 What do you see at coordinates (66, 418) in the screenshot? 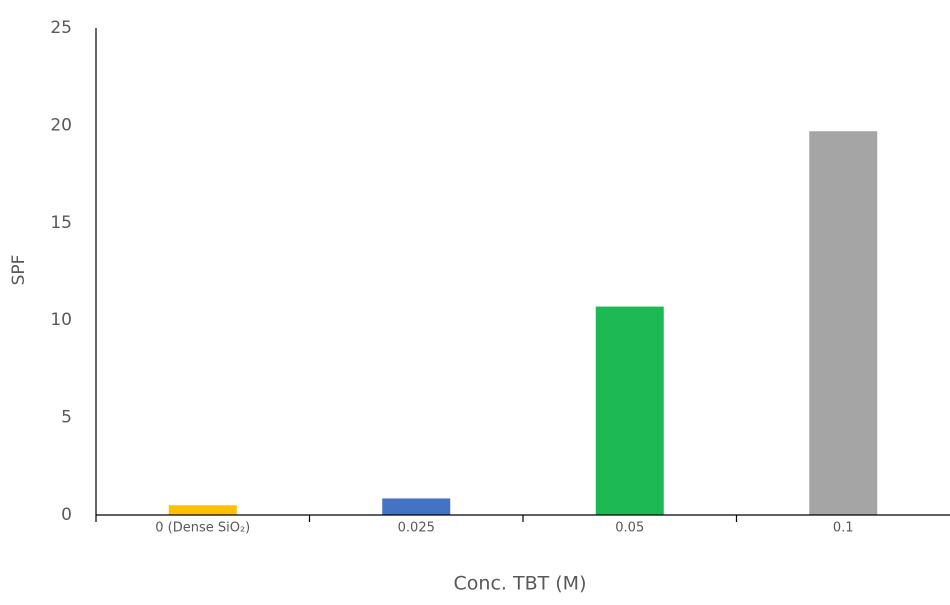
I see `y-tick-label: 5` at bounding box center [66, 418].